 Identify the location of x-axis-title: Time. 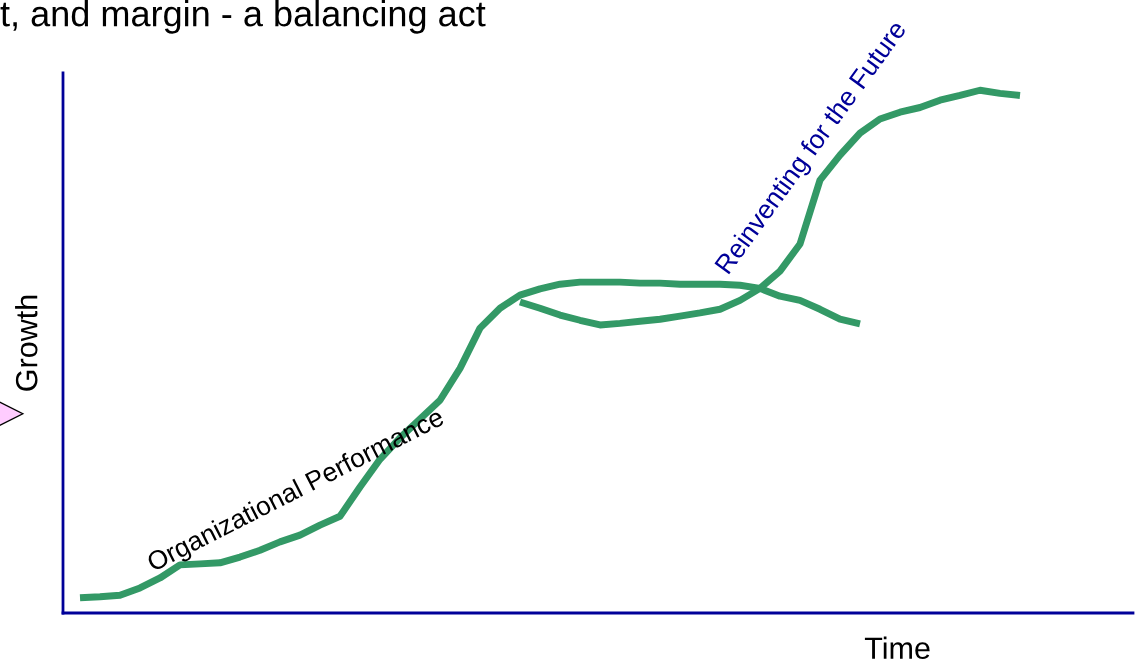
(897, 648).